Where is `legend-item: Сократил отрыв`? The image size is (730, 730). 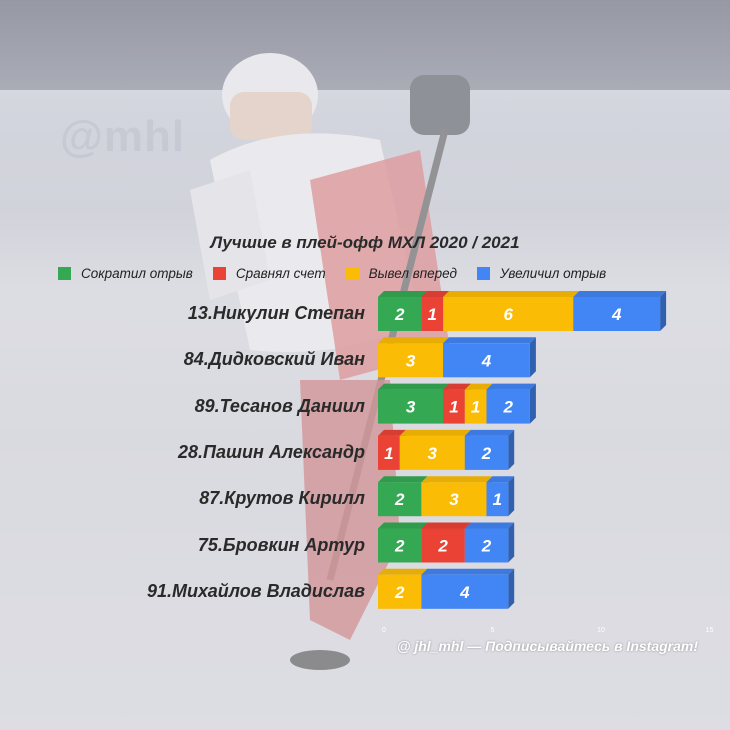 legend-item: Сократил отрыв is located at coordinates (125, 273).